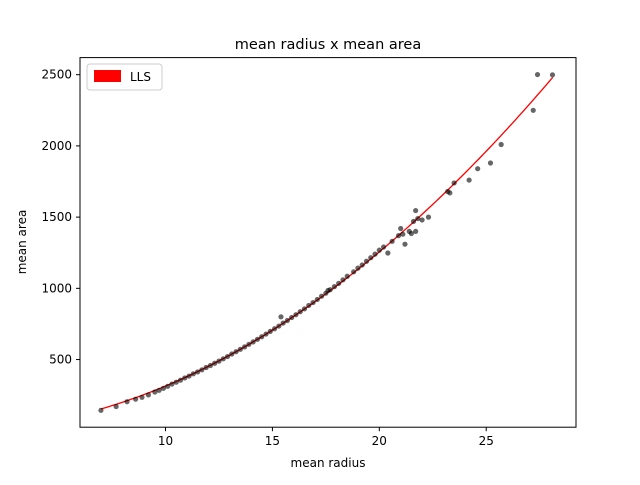 The height and width of the screenshot is (485, 640). I want to click on chart-title: mean radius x mean area, so click(328, 45).